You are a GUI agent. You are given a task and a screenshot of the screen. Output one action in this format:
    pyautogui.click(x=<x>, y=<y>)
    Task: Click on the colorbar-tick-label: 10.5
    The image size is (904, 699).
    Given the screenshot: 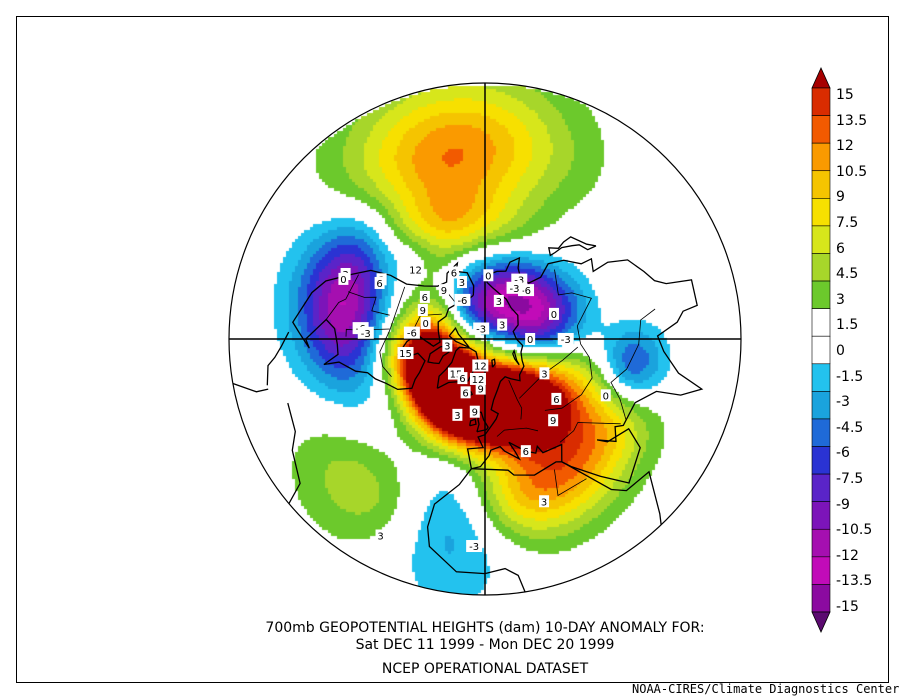 What is the action you would take?
    pyautogui.click(x=852, y=171)
    